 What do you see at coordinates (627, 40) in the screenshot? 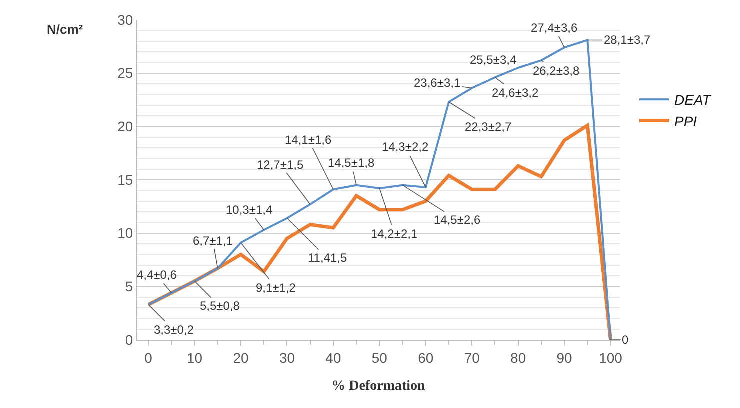
I see `data-label: 28,1±3,7` at bounding box center [627, 40].